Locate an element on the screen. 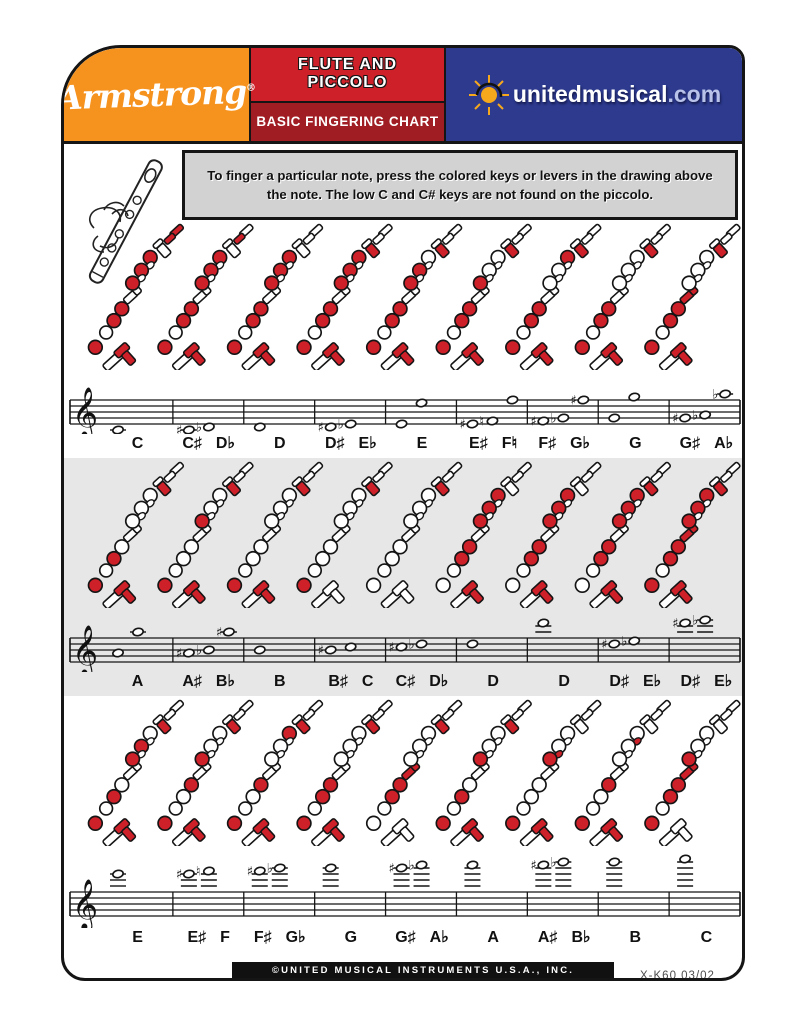  label-cell: B is located at coordinates (635, 939).